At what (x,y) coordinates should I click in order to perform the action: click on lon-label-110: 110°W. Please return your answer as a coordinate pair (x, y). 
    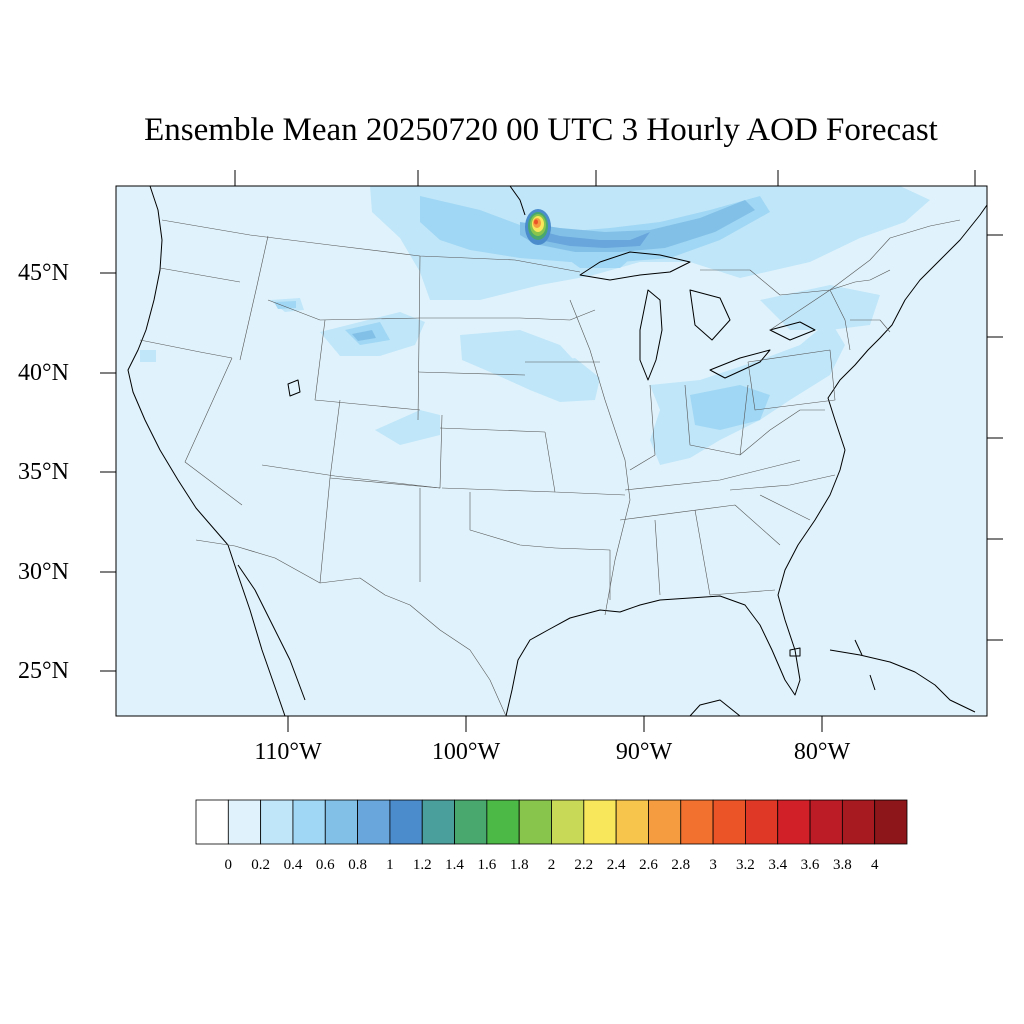
    Looking at the image, I should click on (288, 752).